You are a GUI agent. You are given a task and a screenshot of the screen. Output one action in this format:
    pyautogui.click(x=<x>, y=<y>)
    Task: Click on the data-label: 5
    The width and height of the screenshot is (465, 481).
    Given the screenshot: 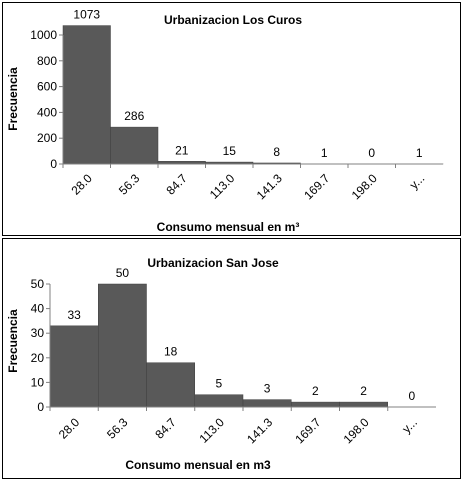 What is the action you would take?
    pyautogui.click(x=219, y=384)
    